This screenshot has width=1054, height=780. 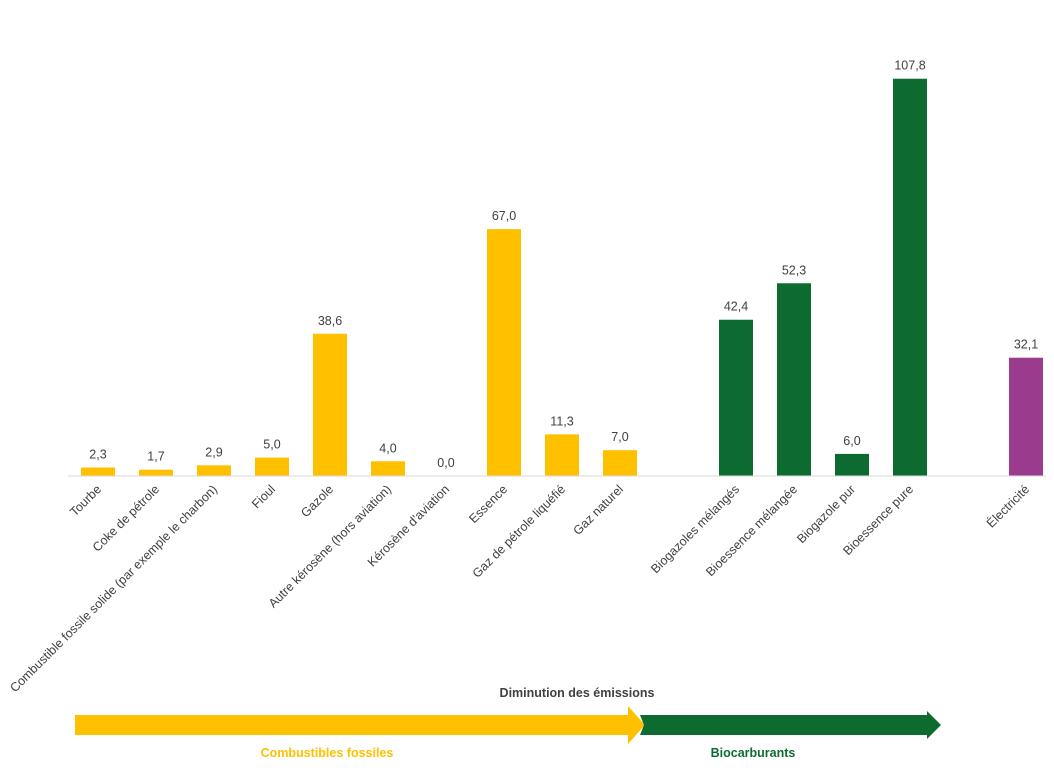 I want to click on category-label-3: Fioul, so click(x=263, y=496).